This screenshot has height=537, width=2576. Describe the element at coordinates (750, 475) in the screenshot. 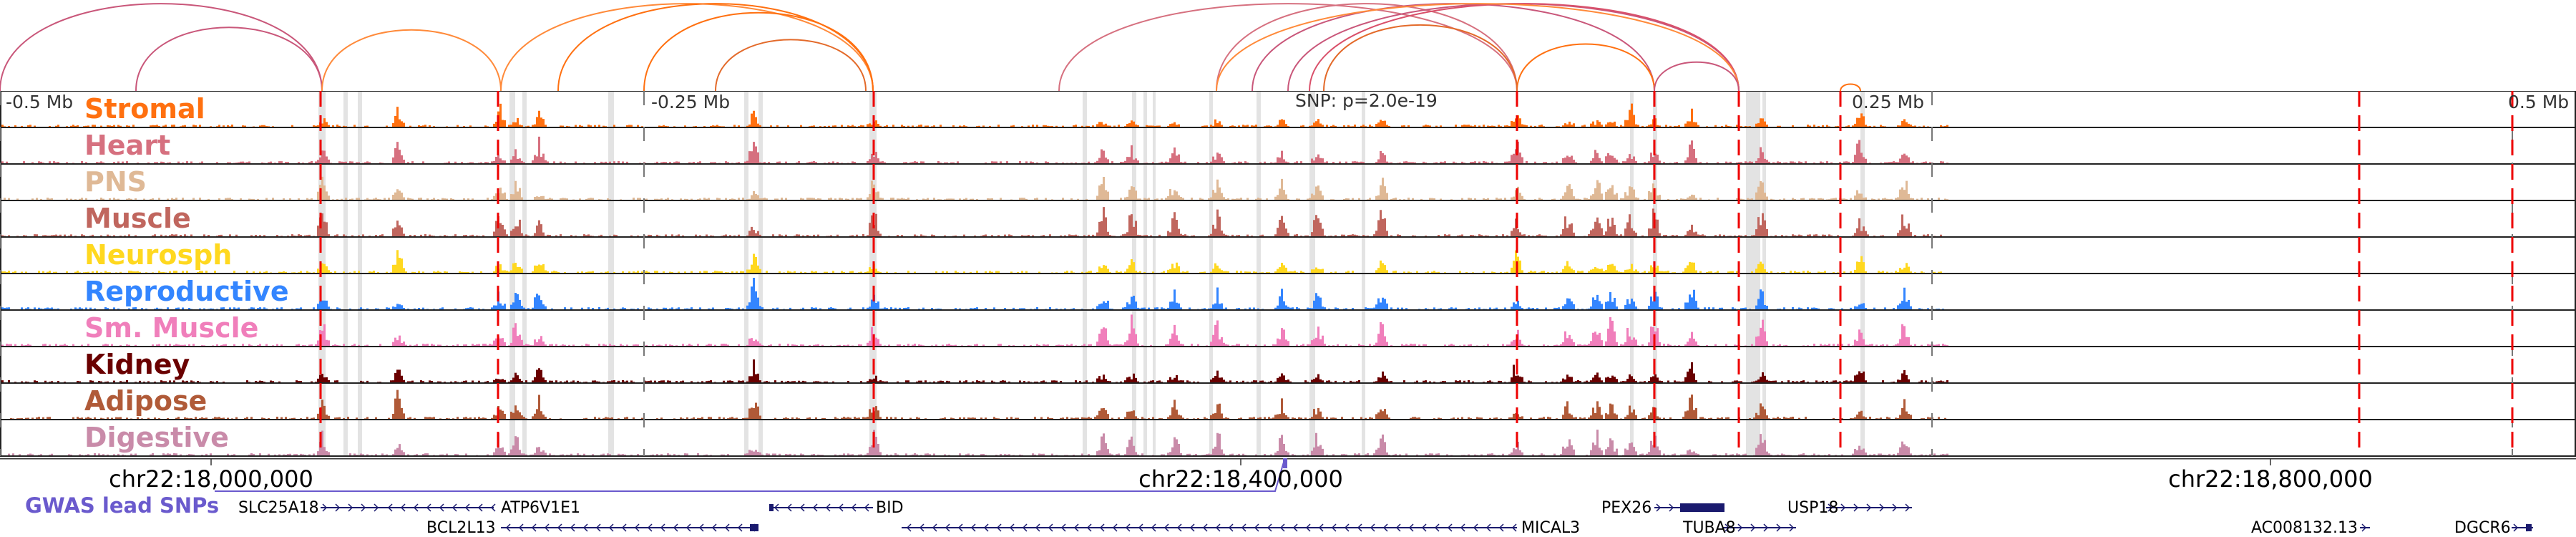

I see `gwas-span` at that location.